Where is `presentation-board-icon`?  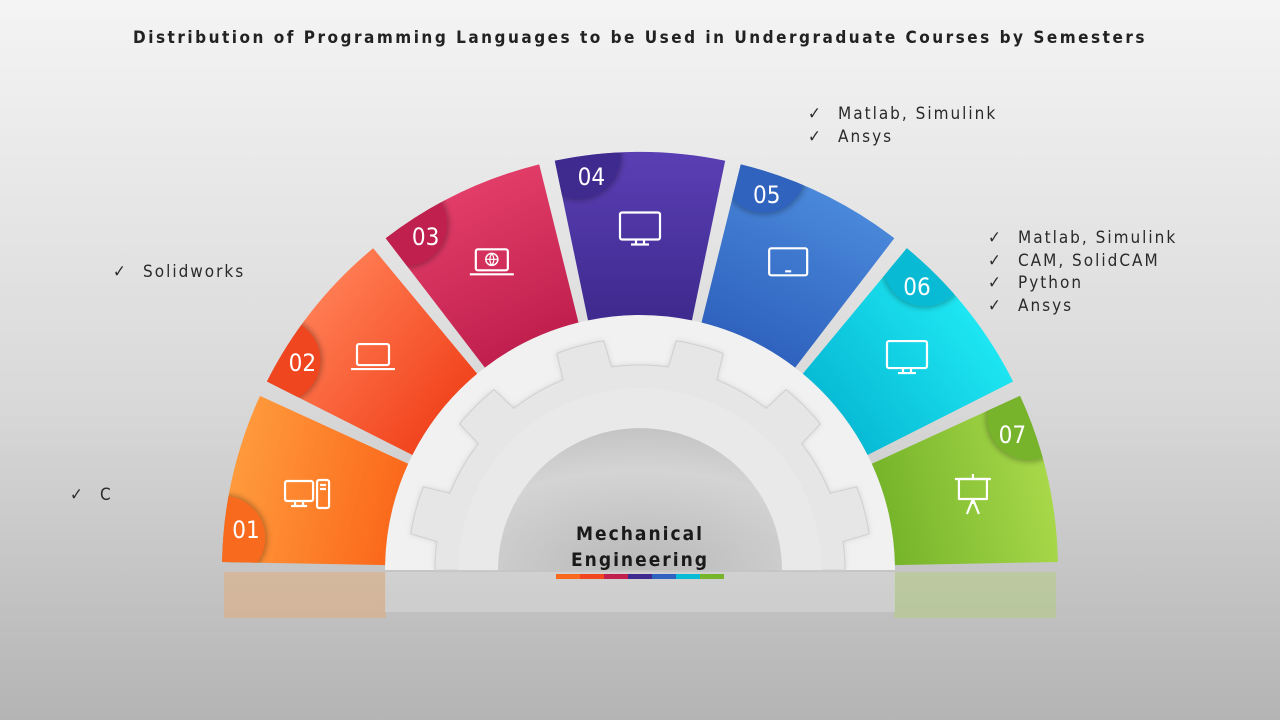 presentation-board-icon is located at coordinates (972, 494).